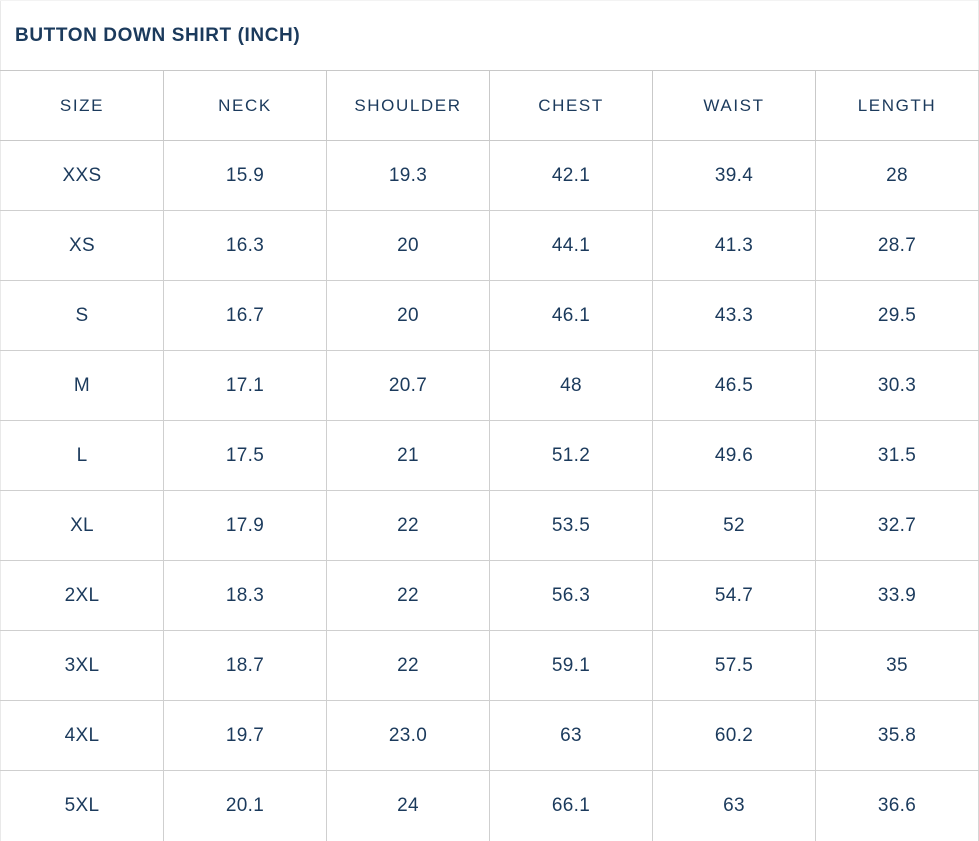  What do you see at coordinates (571, 805) in the screenshot?
I see `cell-chest: 66.1` at bounding box center [571, 805].